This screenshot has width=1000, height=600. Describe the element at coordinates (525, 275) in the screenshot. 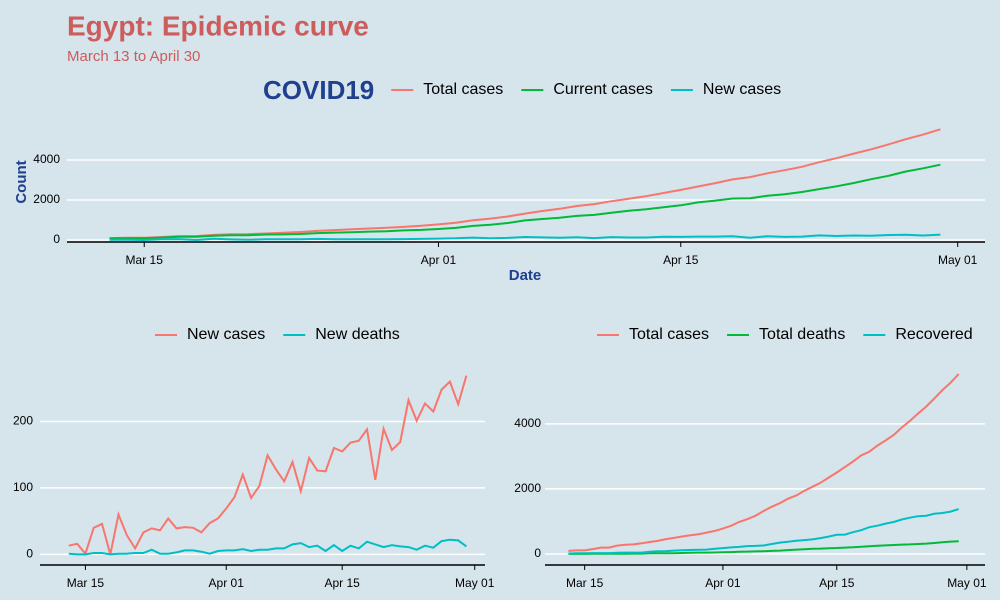

I see `x-axis-label: Date` at that location.